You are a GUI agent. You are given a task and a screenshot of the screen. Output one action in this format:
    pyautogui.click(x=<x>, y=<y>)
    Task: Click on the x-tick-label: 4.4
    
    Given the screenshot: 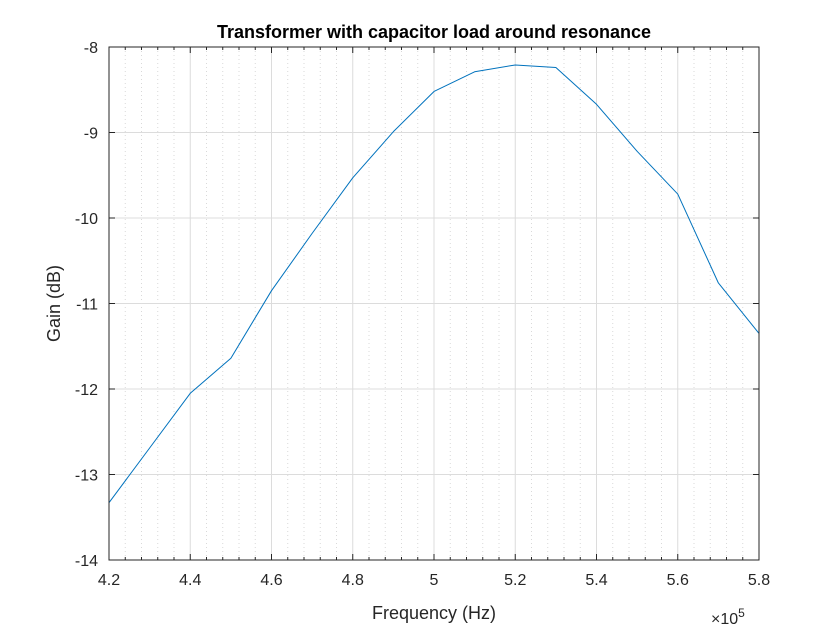 What is the action you would take?
    pyautogui.click(x=190, y=580)
    